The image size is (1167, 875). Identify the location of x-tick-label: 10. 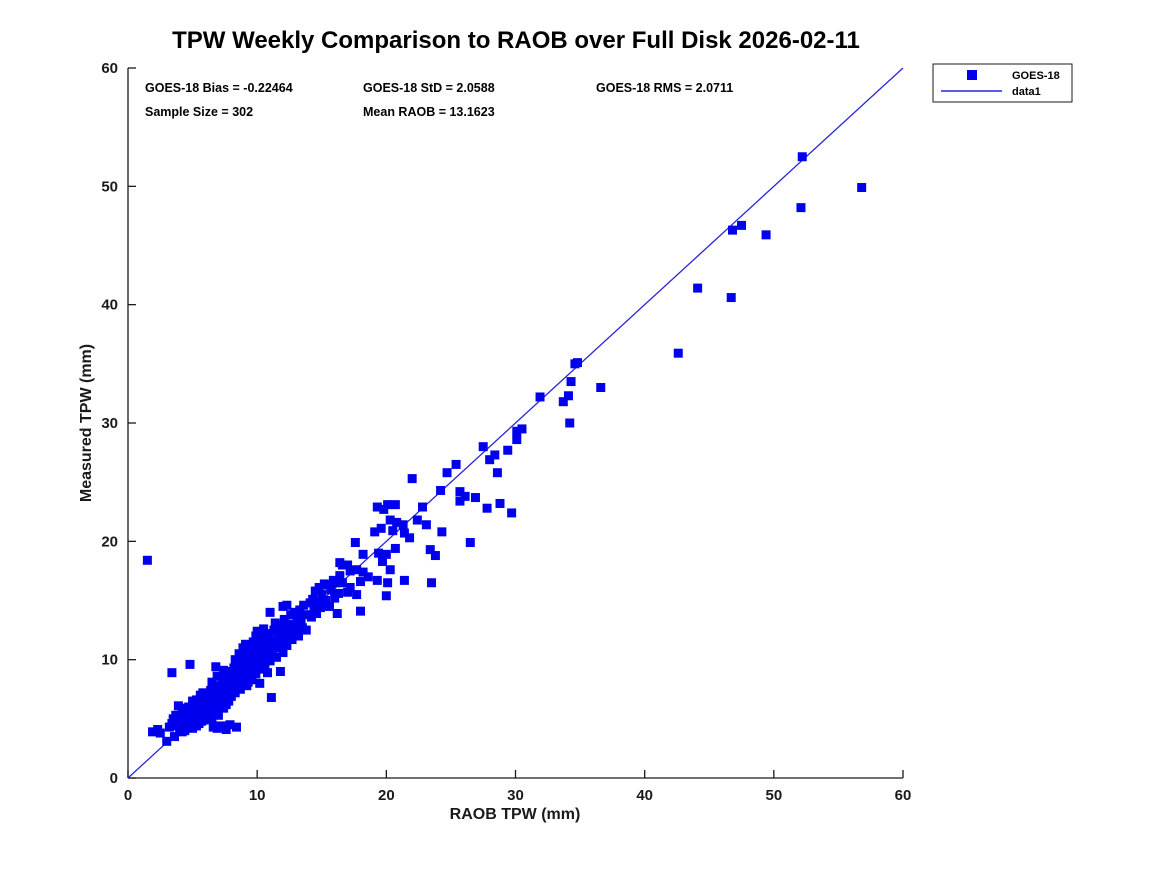
(257, 795).